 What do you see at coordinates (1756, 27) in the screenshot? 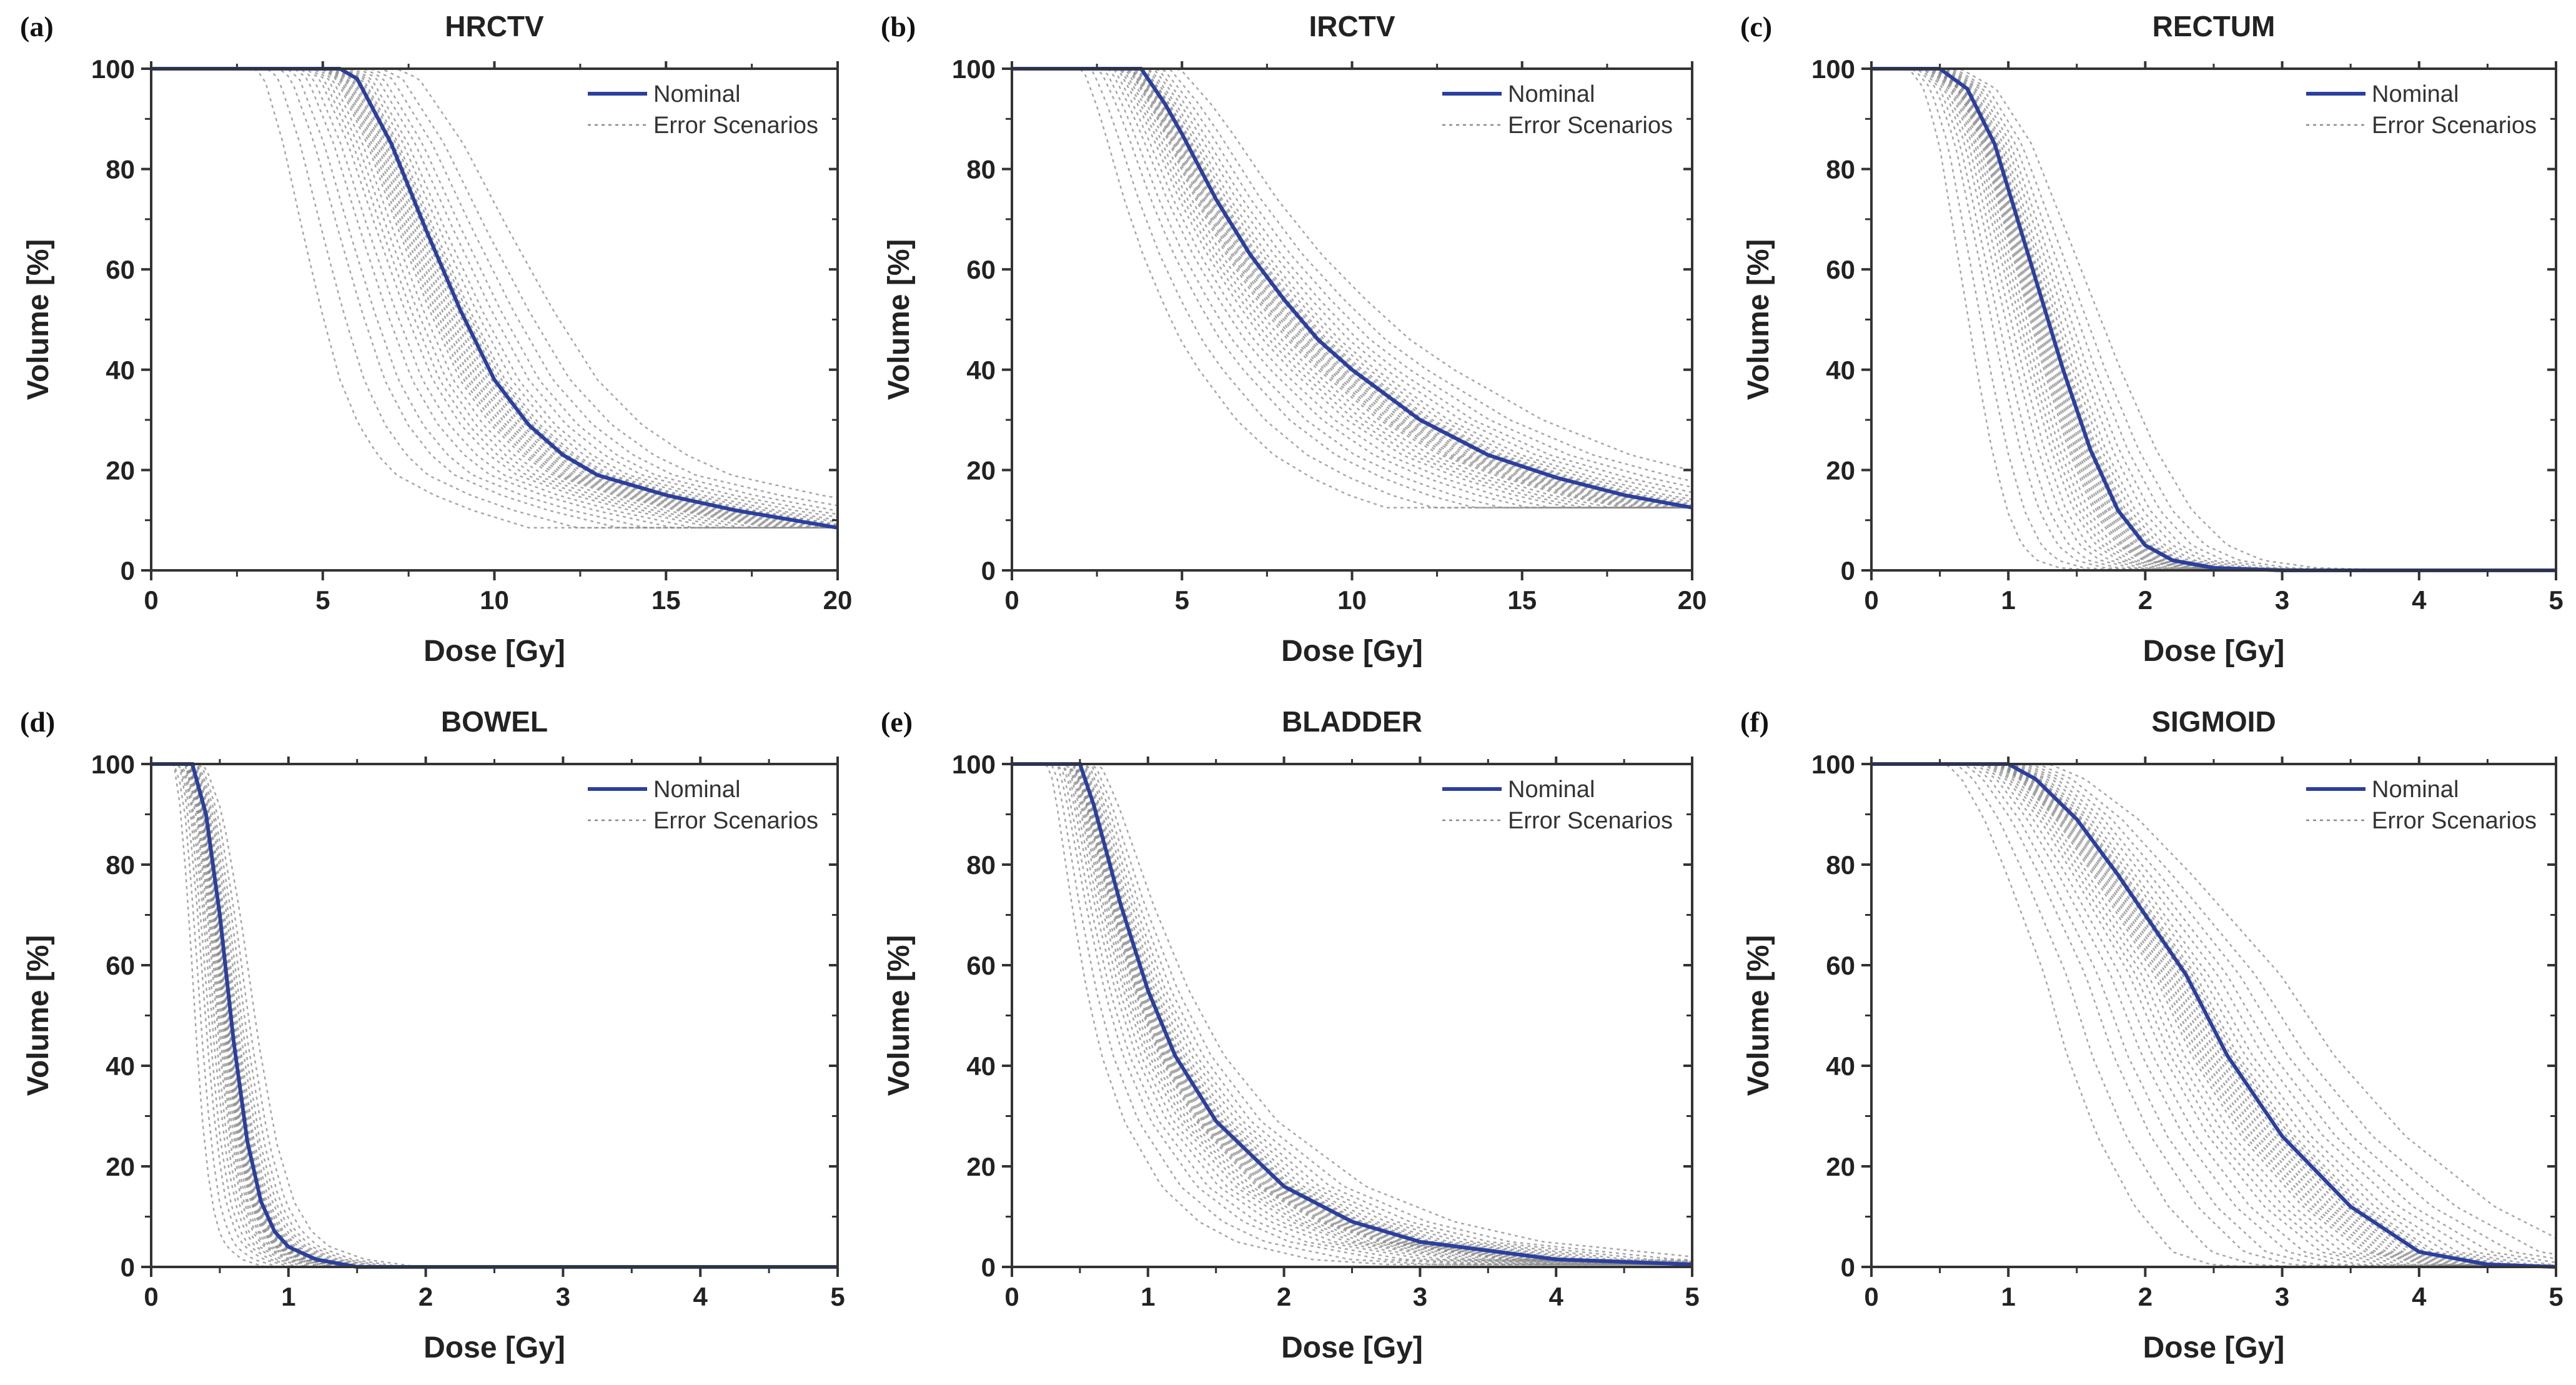
I see `panel-label: (c)` at bounding box center [1756, 27].